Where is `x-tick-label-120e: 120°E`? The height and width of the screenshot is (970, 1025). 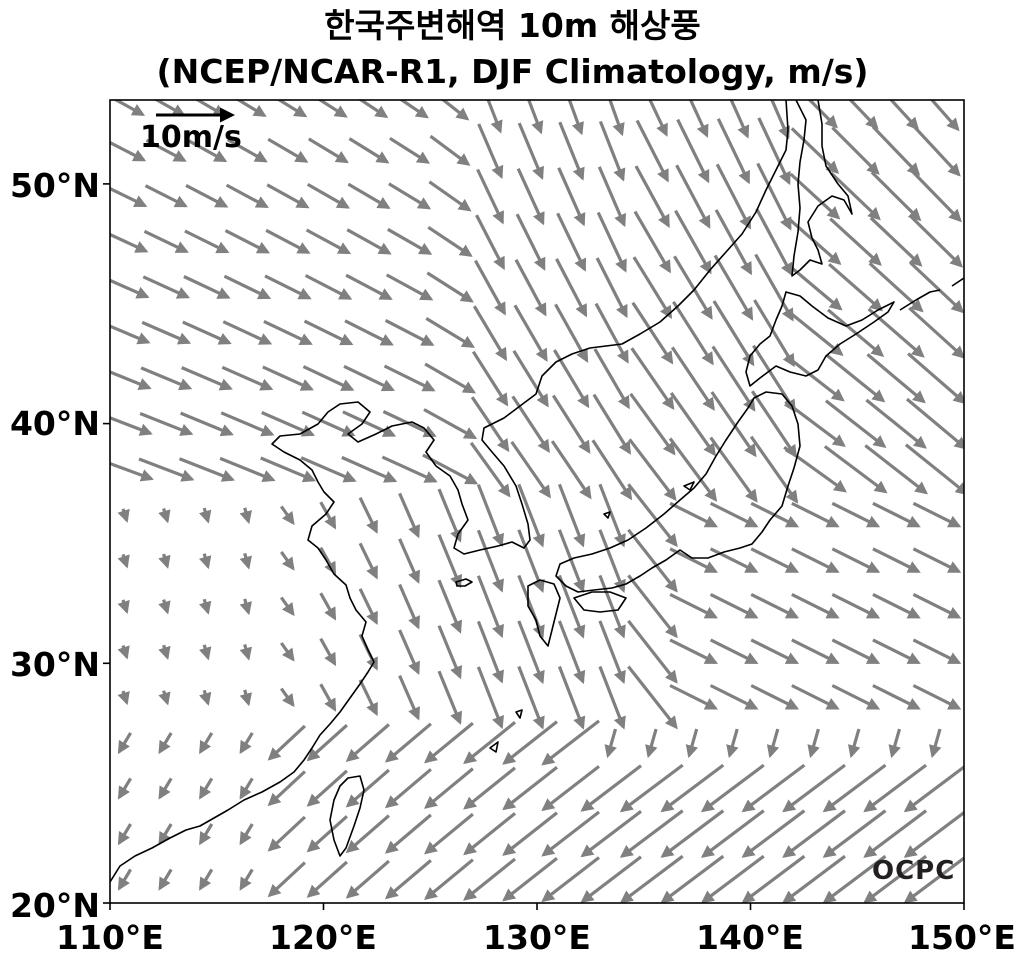
x-tick-label-120e: 120°E is located at coordinates (323, 937).